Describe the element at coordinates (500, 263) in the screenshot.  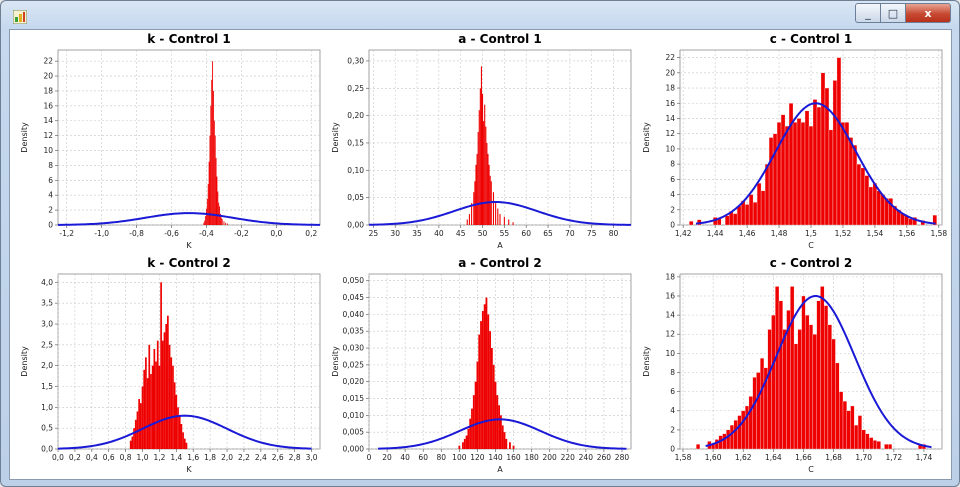
I see `chart-title: a - Control 2` at that location.